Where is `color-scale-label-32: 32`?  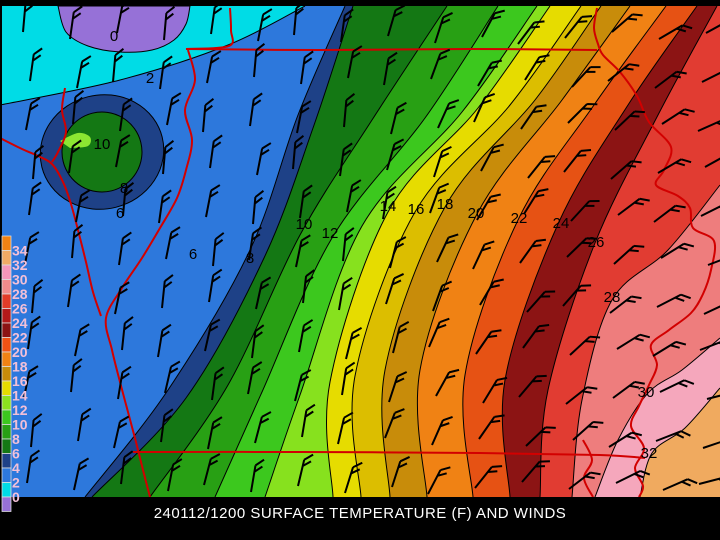
color-scale-label-32: 32 is located at coordinates (20, 265).